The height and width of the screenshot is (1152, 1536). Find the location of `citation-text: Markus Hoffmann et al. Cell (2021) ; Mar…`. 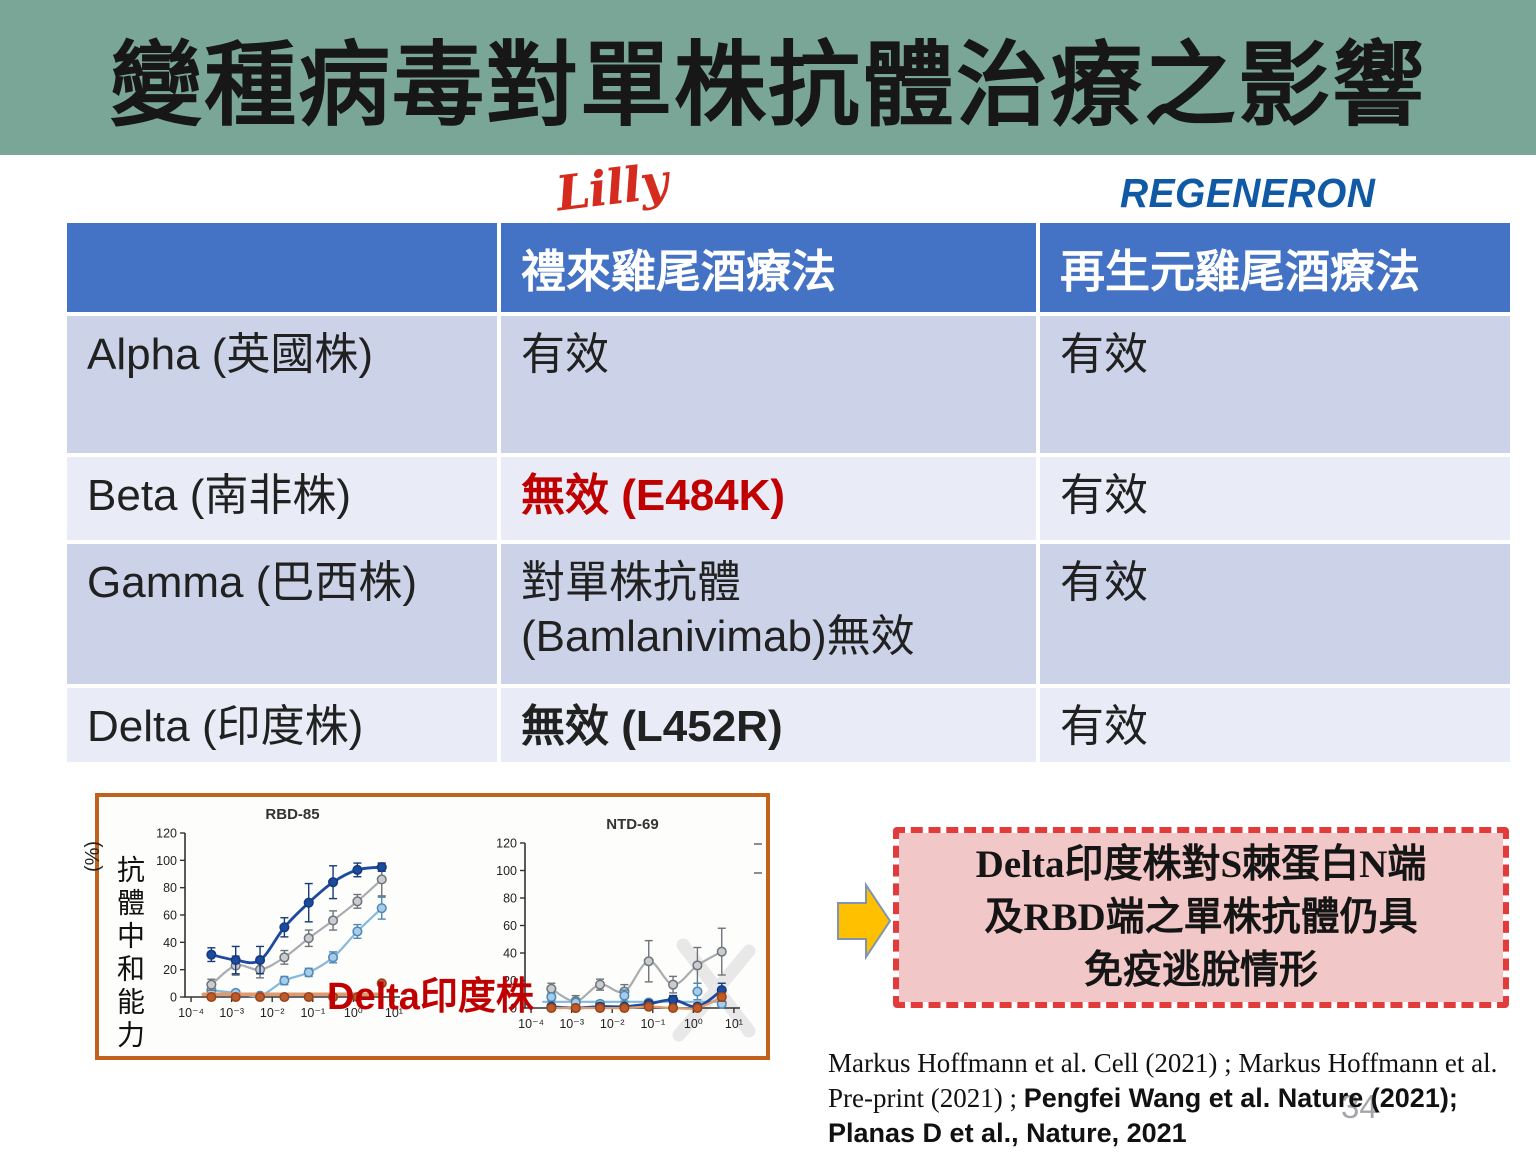

citation-text: Markus Hoffmann et al. Cell (2021) ; Mar… is located at coordinates (1170, 1098).